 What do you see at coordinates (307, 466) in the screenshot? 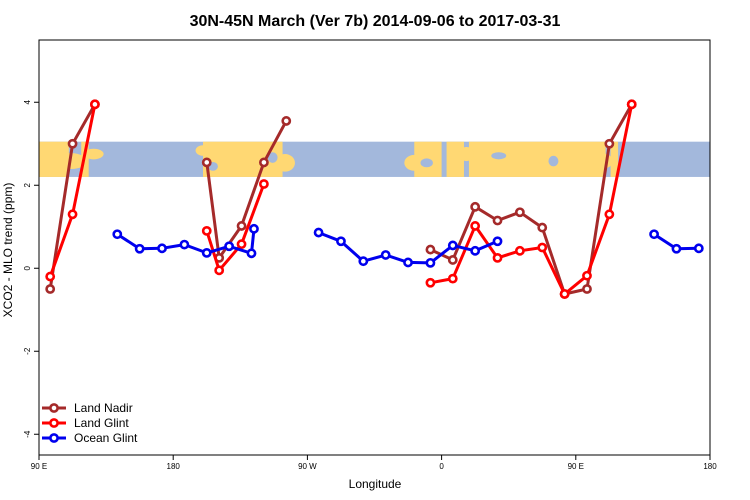
I see `x-tick-label: 90 W` at bounding box center [307, 466].